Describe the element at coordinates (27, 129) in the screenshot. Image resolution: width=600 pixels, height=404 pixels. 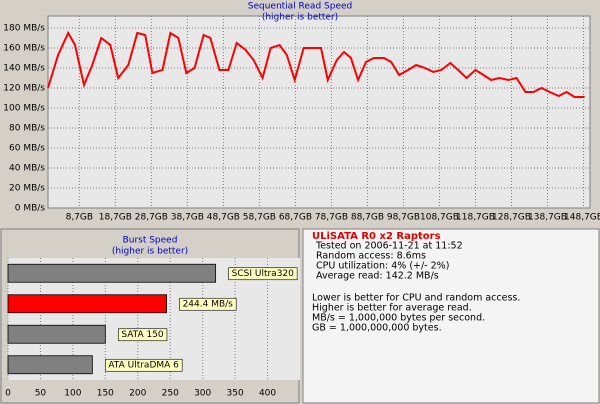
I see `y-tick-label: 80 MB/s` at that location.